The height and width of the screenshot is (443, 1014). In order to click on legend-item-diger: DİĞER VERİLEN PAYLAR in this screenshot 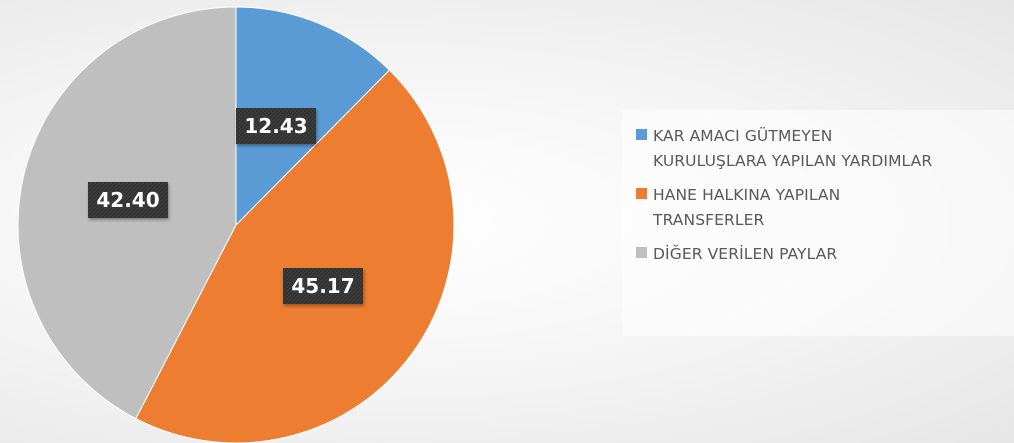, I will do `click(825, 254)`.